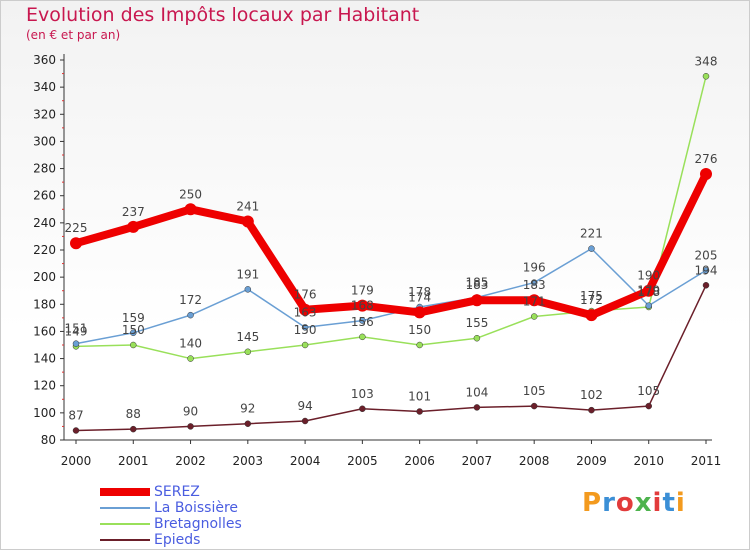 The image size is (750, 550). Describe the element at coordinates (648, 391) in the screenshot. I see `data-label: 105` at that location.